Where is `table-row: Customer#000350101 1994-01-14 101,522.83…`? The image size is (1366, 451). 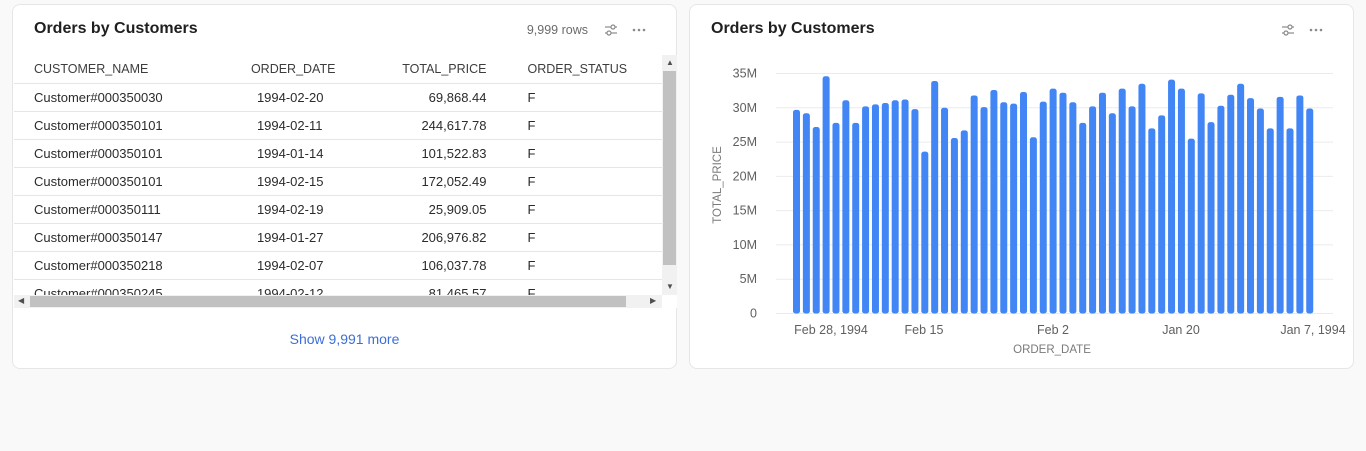
table-row: Customer#000350101 1994-01-14 101,522.83… is located at coordinates (338, 153).